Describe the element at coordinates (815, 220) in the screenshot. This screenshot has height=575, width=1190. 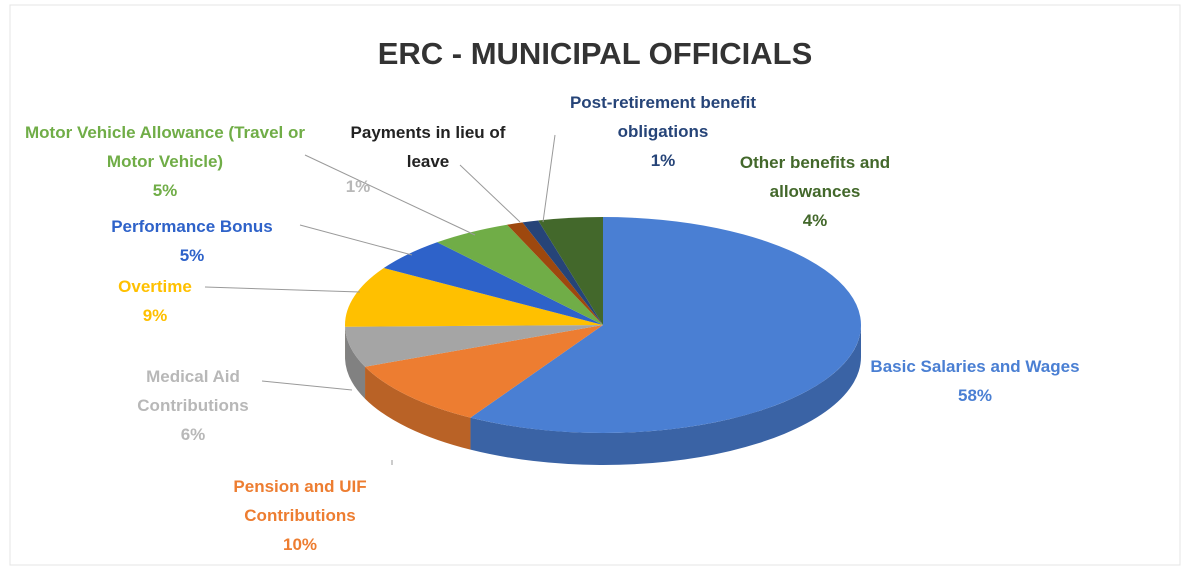
I see `value-label: 4%` at that location.